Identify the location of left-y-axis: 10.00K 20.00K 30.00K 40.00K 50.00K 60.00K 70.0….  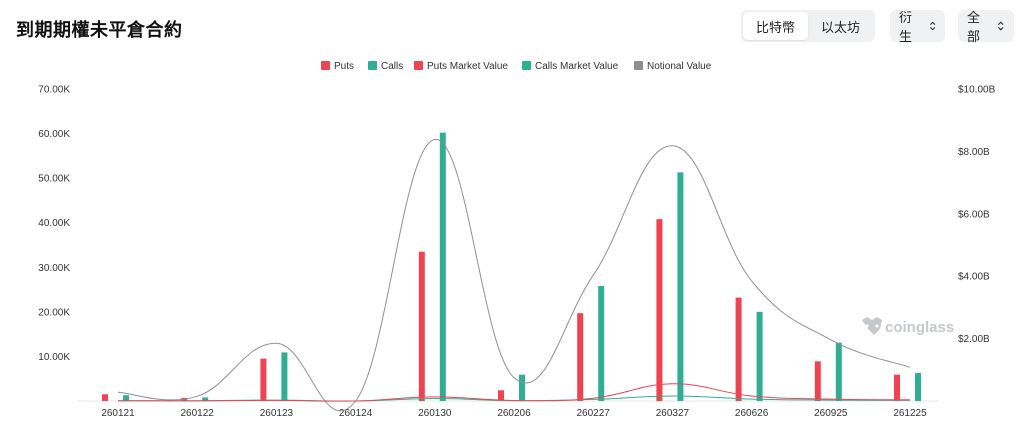
(54, 224).